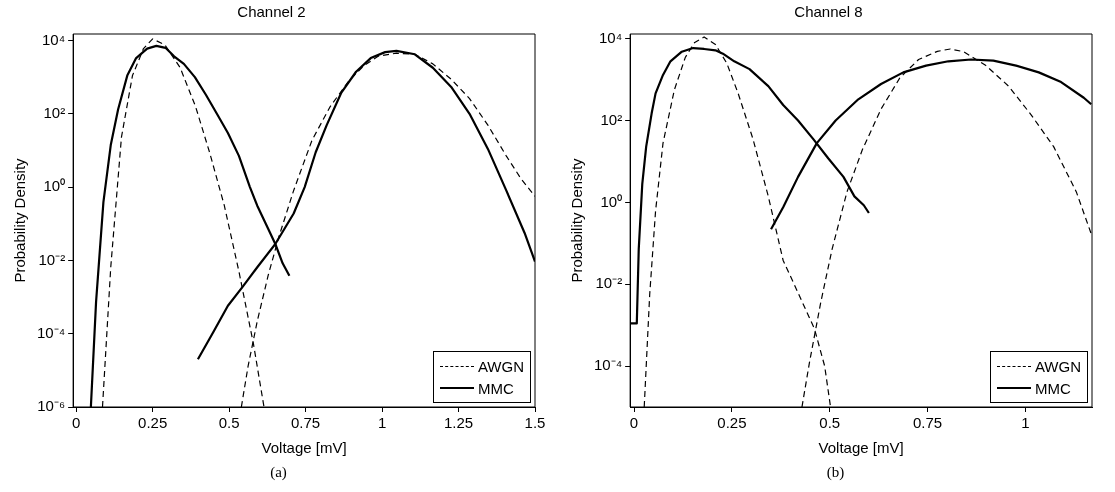 This screenshot has width=1115, height=492. Describe the element at coordinates (271, 12) in the screenshot. I see `chart-title: Channel 2` at that location.